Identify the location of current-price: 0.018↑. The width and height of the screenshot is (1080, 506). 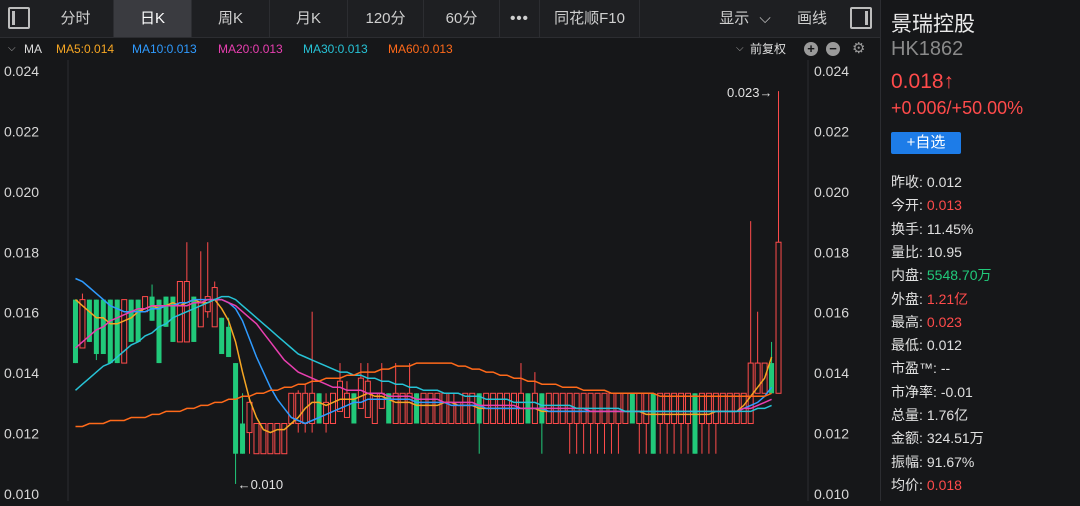
(923, 81).